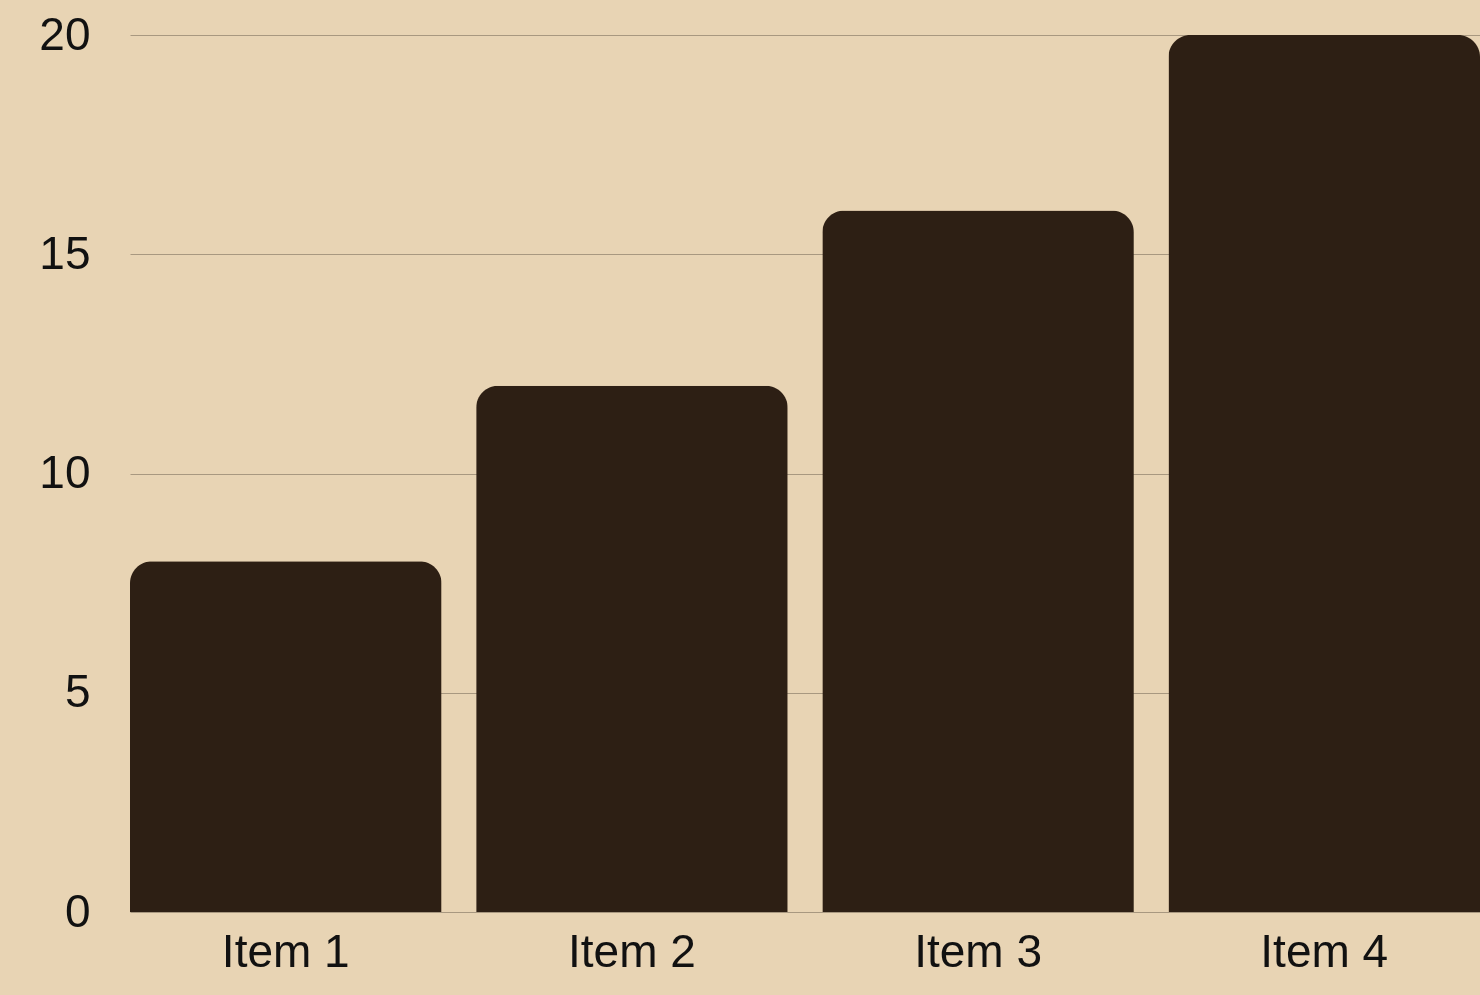 Image resolution: width=1480 pixels, height=995 pixels. What do you see at coordinates (65, 472) in the screenshot?
I see `y-tick-label: 10` at bounding box center [65, 472].